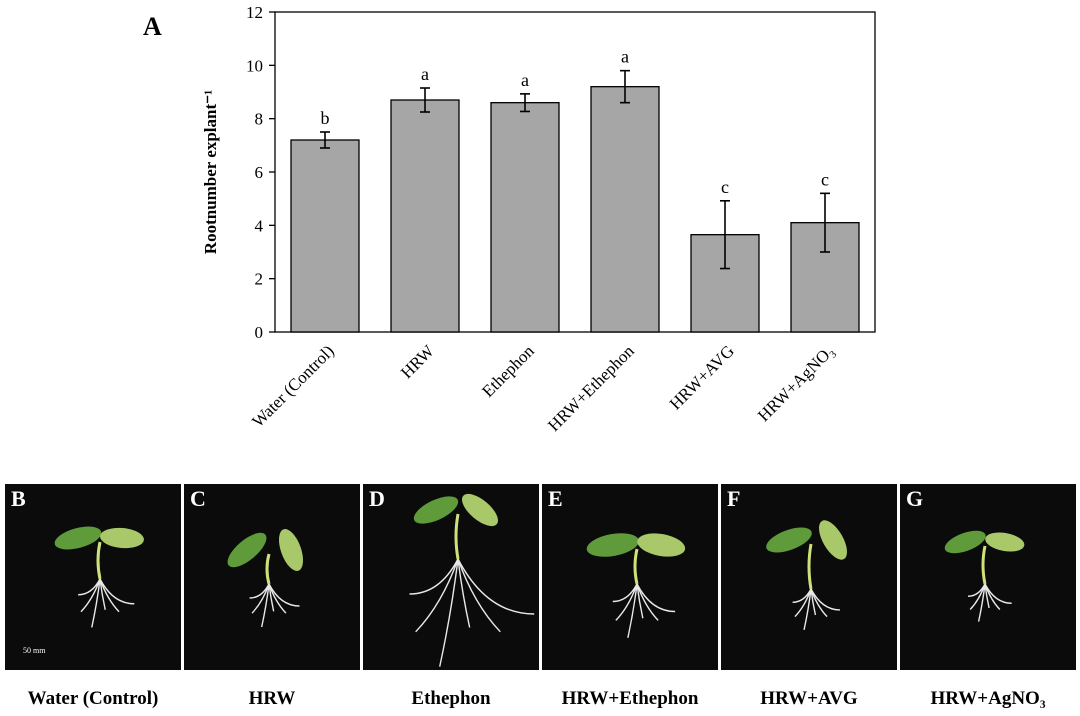 This screenshot has height=716, width=1080. I want to click on y-tick-label: 10, so click(254, 65).